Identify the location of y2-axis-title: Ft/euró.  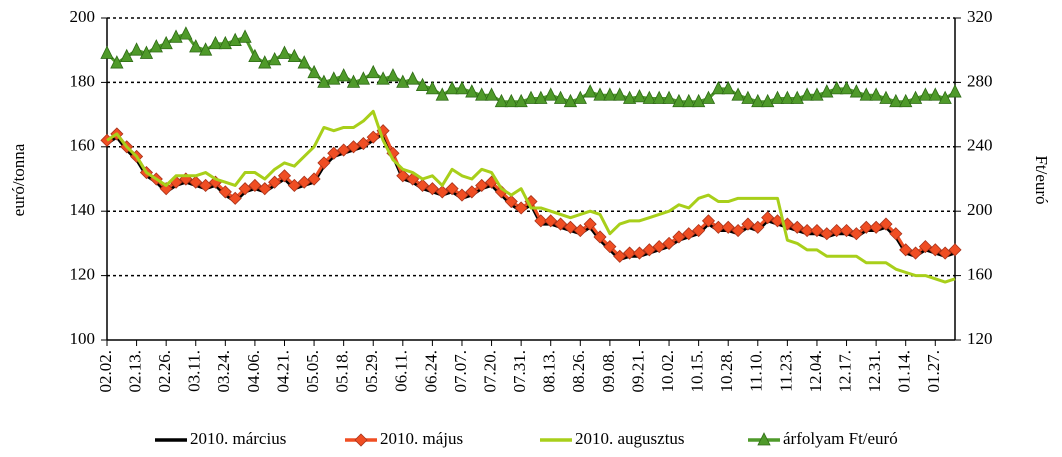
(1041, 179).